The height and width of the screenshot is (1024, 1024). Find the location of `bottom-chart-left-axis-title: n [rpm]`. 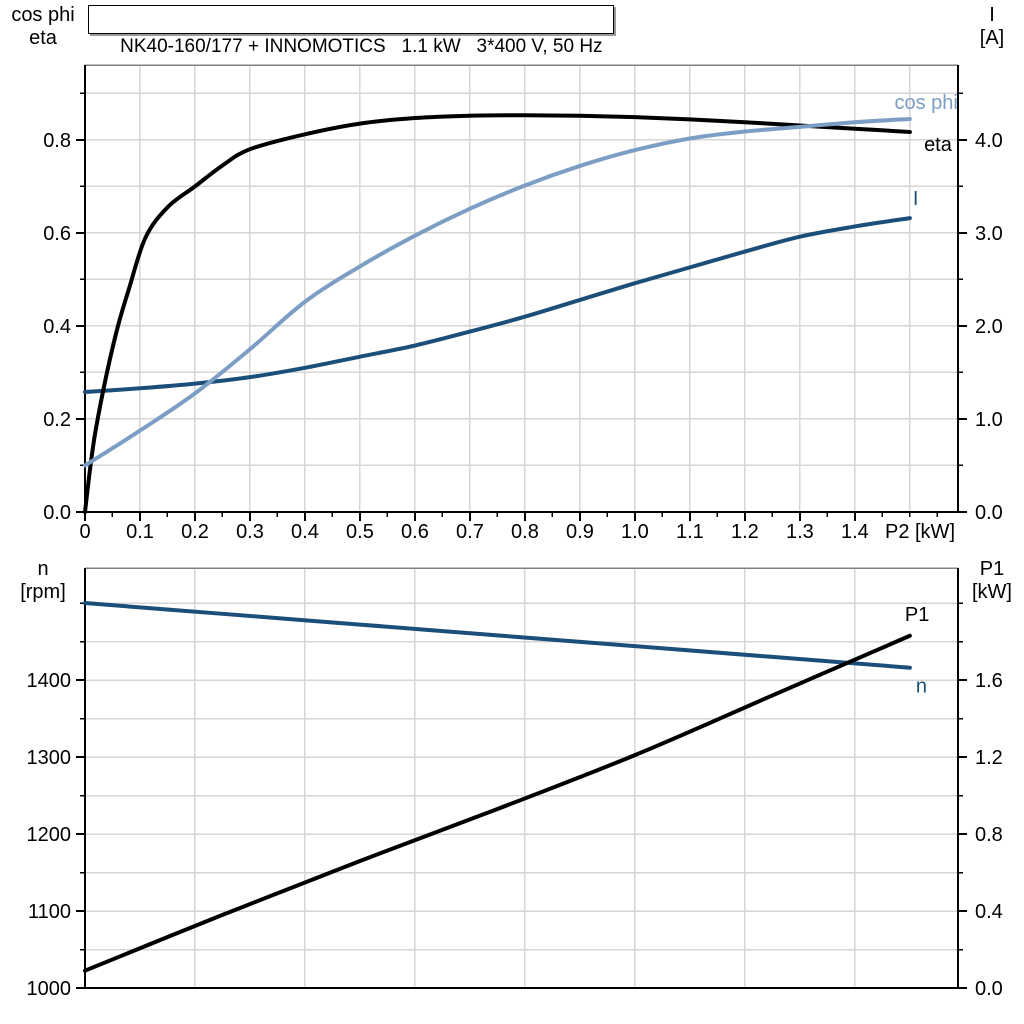

bottom-chart-left-axis-title: n [rpm] is located at coordinates (43, 581).